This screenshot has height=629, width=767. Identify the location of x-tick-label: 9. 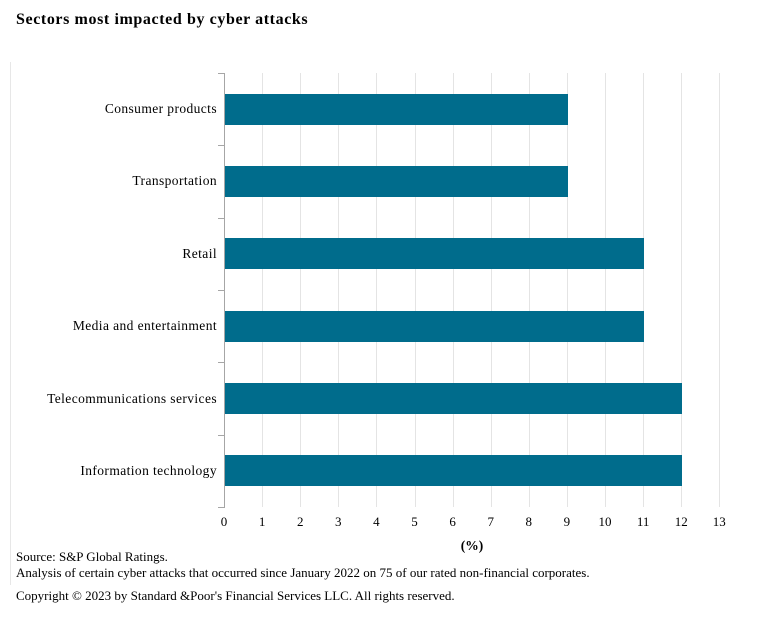
(567, 521).